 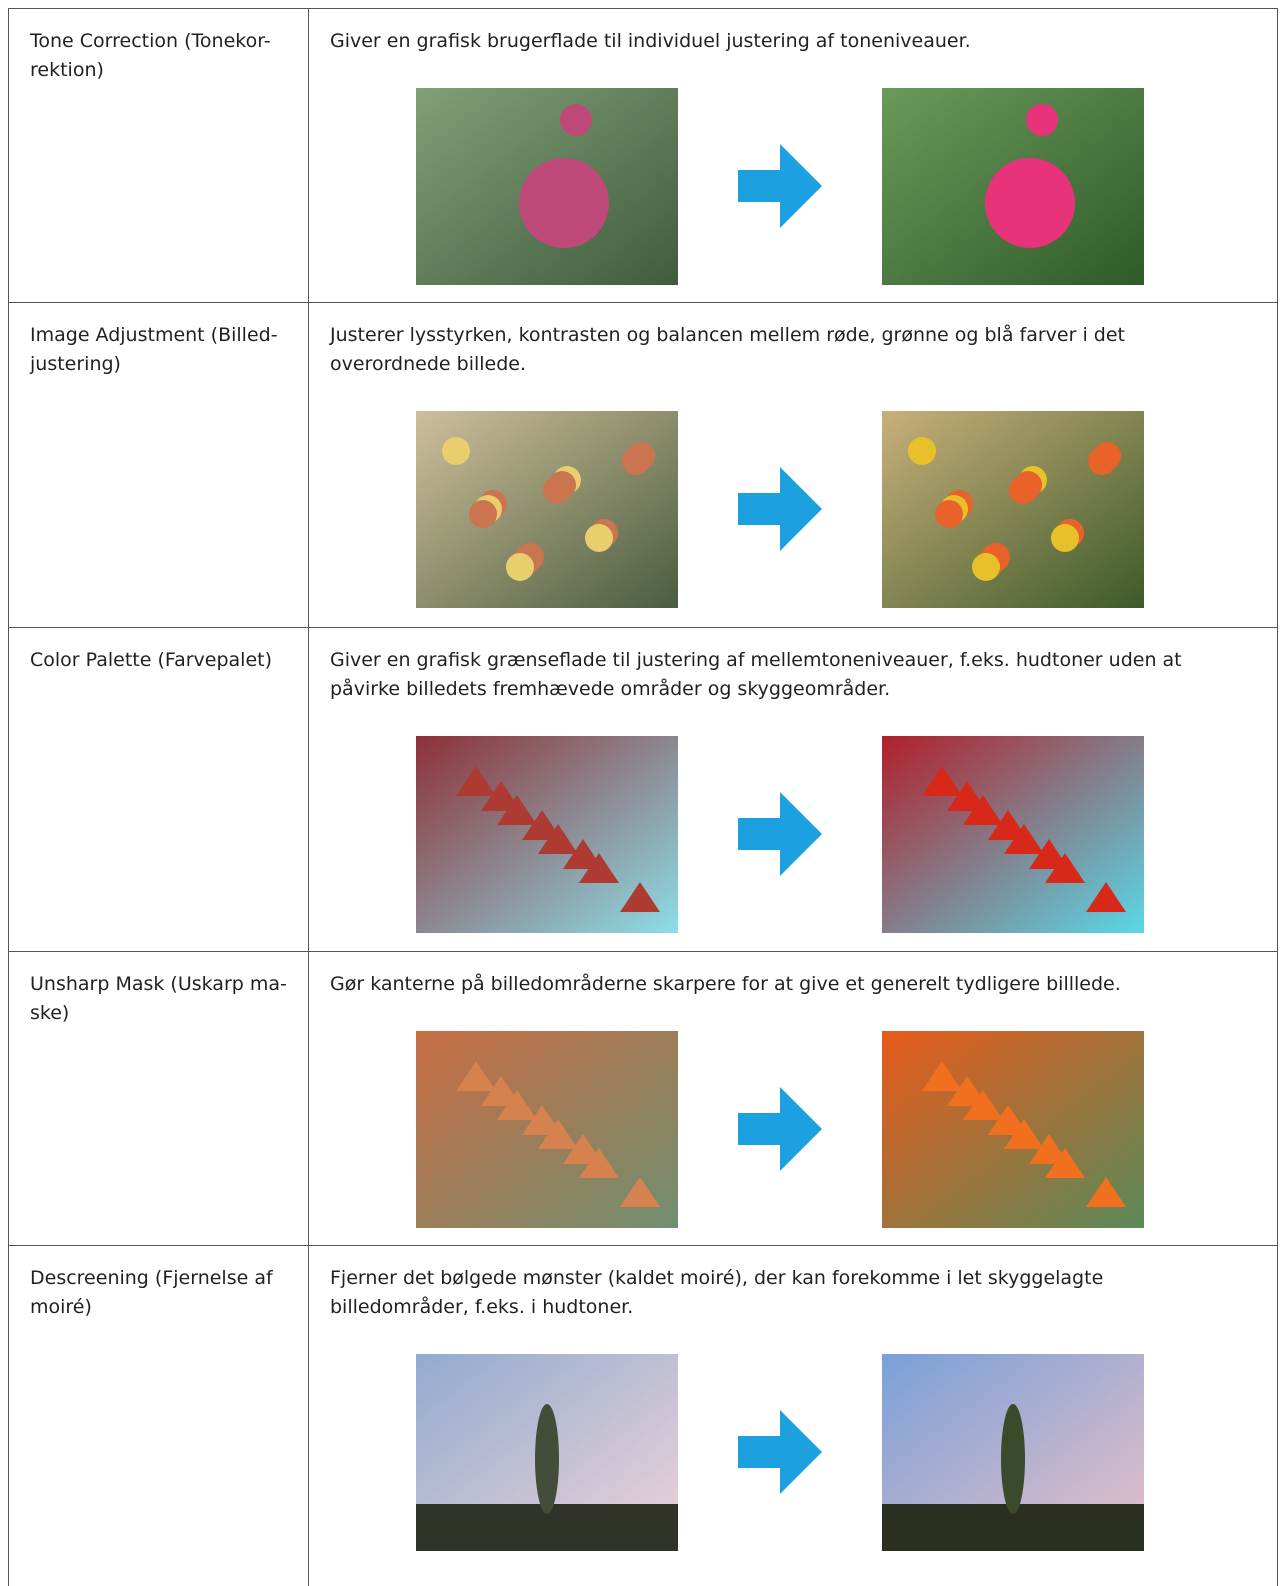 What do you see at coordinates (482, 1307) in the screenshot?
I see `row-description: billedområder, f.eks. i hudtoner.` at bounding box center [482, 1307].